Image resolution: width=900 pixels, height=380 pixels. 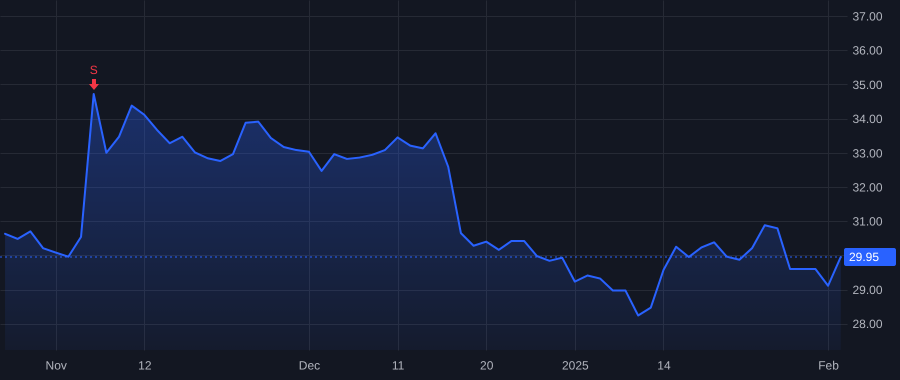 What do you see at coordinates (867, 221) in the screenshot?
I see `y-tick-label: 31.00` at bounding box center [867, 221].